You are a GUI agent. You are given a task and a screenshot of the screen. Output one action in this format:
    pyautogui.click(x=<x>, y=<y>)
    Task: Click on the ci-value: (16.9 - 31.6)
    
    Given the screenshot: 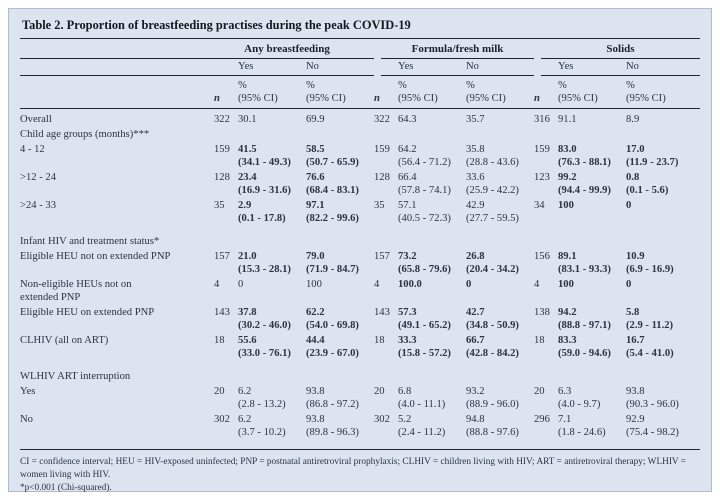 What is the action you would take?
    pyautogui.click(x=264, y=190)
    